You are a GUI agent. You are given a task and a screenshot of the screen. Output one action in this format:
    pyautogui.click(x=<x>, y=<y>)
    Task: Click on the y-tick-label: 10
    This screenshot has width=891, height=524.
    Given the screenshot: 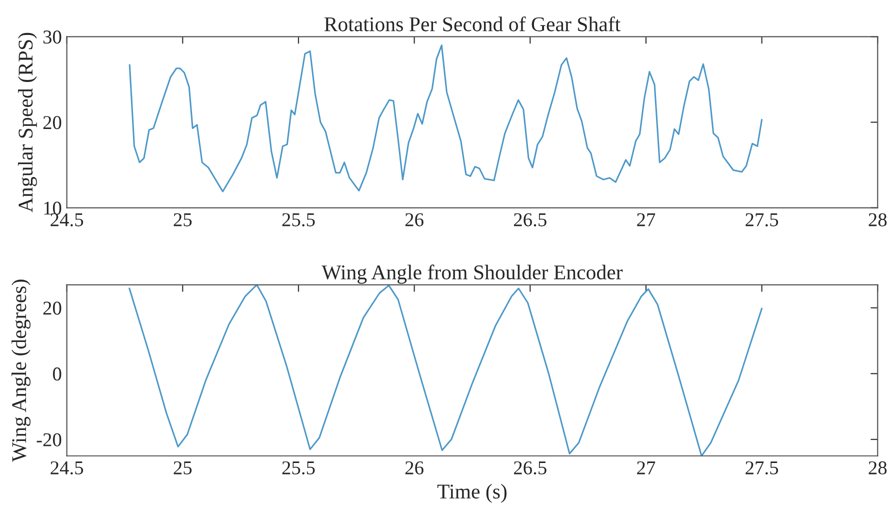 What is the action you would take?
    pyautogui.click(x=53, y=208)
    